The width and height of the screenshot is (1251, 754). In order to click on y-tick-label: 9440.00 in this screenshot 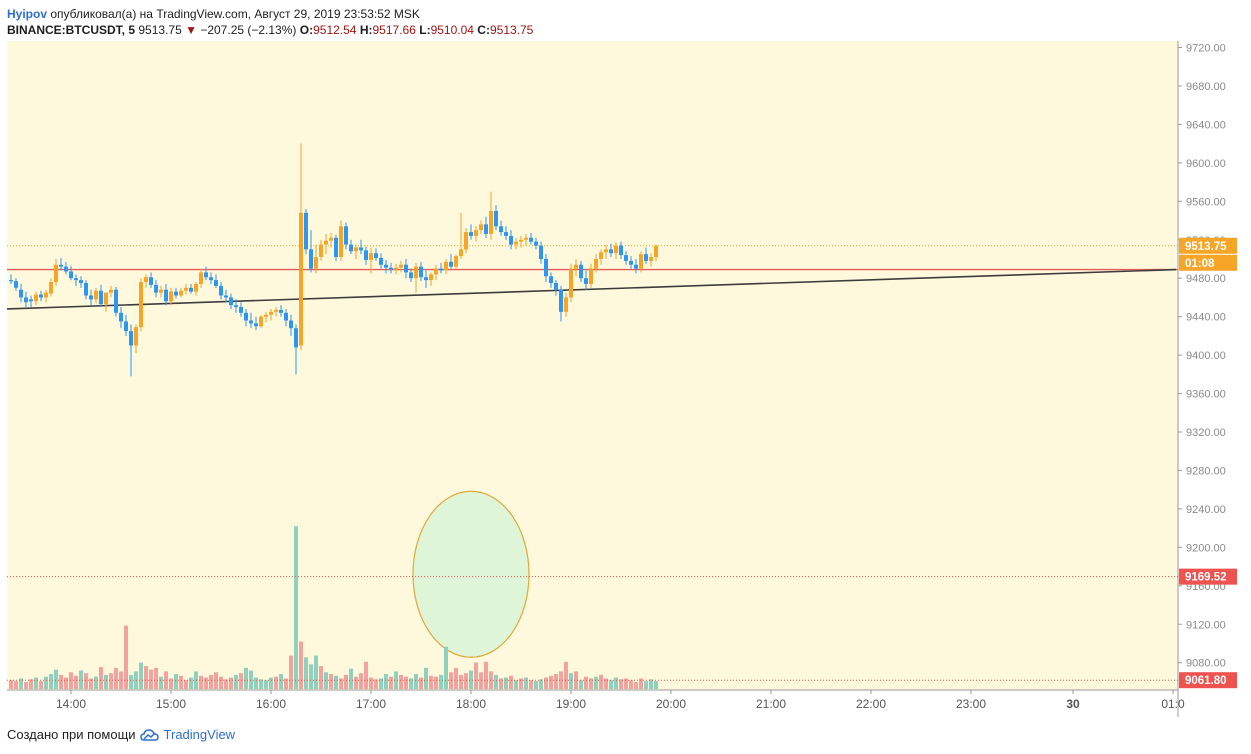, I will do `click(1206, 318)`.